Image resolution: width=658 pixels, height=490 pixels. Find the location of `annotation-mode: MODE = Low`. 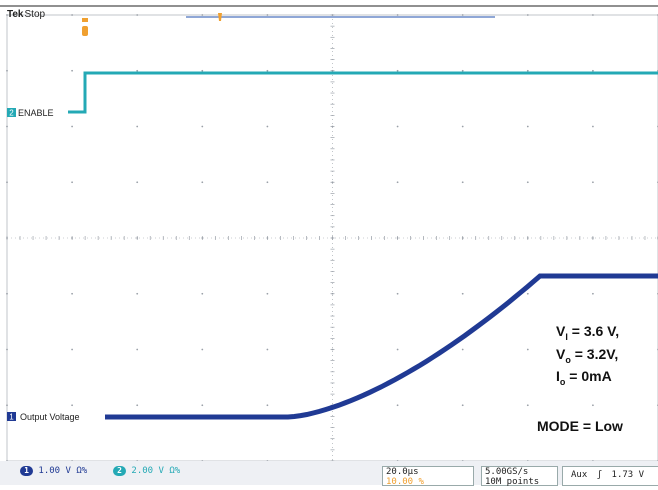

annotation-mode: MODE = Low is located at coordinates (580, 426).